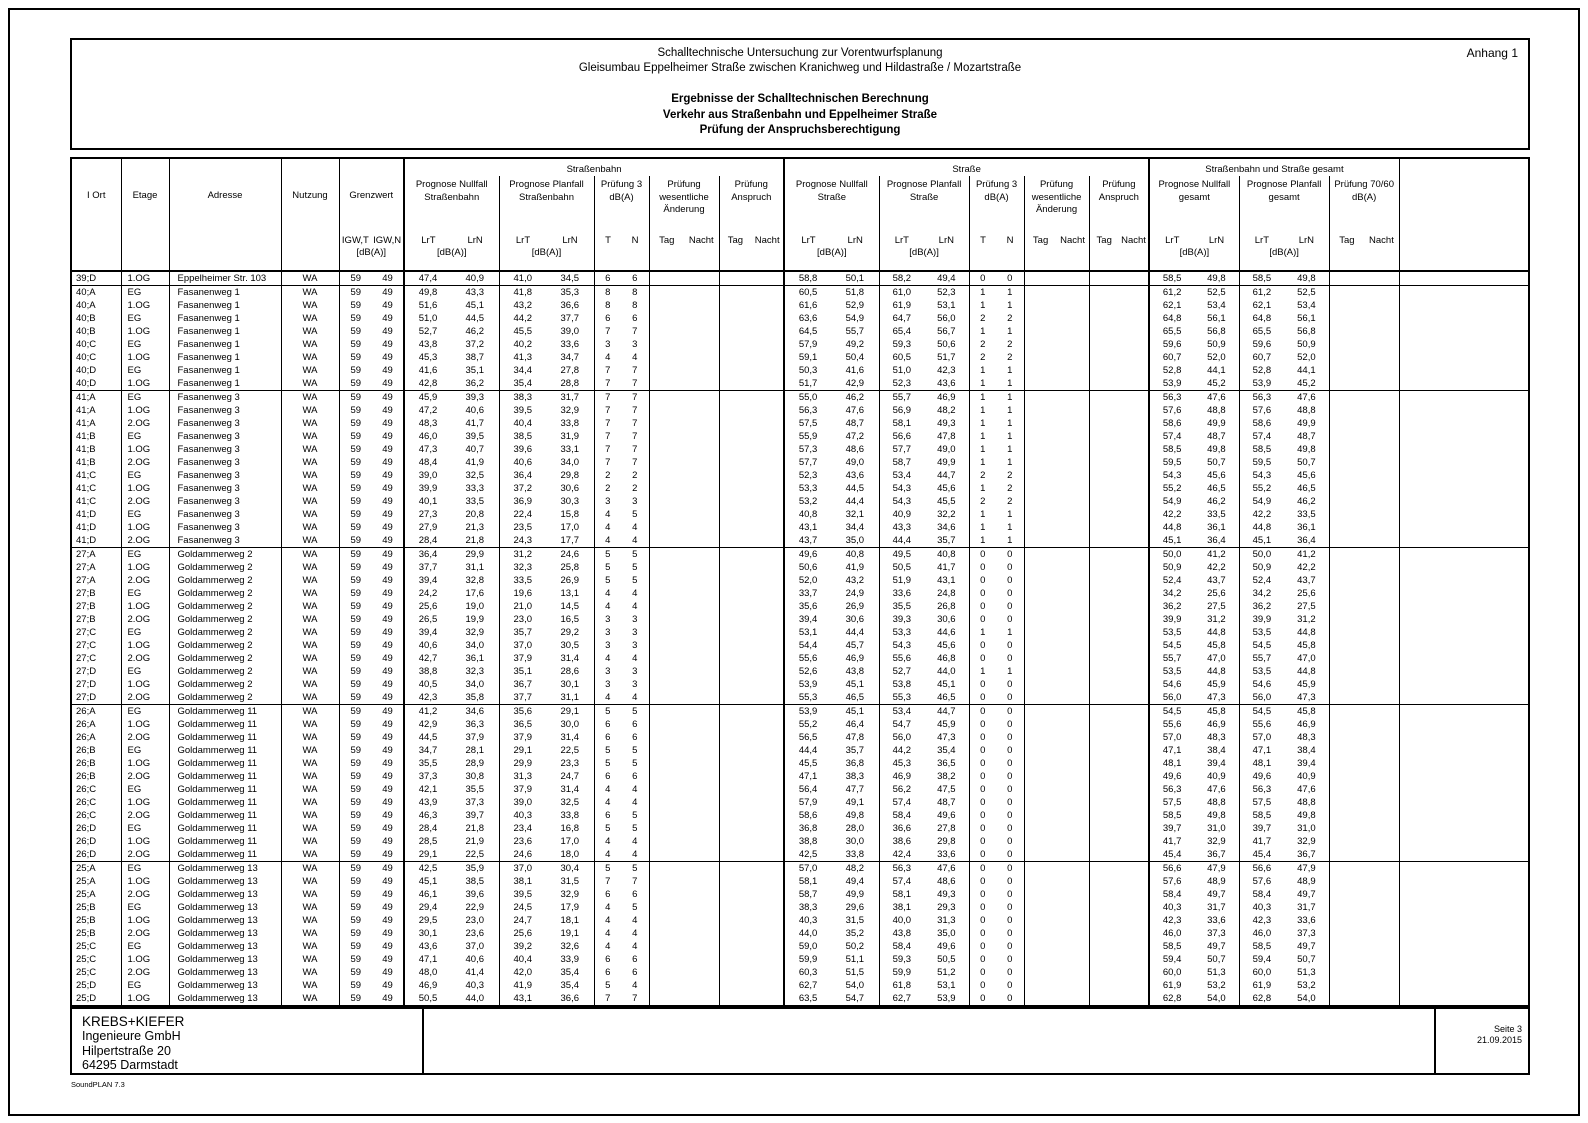 The image size is (1588, 1123). Describe the element at coordinates (1262, 580) in the screenshot. I see `table-cell: 52,4` at that location.